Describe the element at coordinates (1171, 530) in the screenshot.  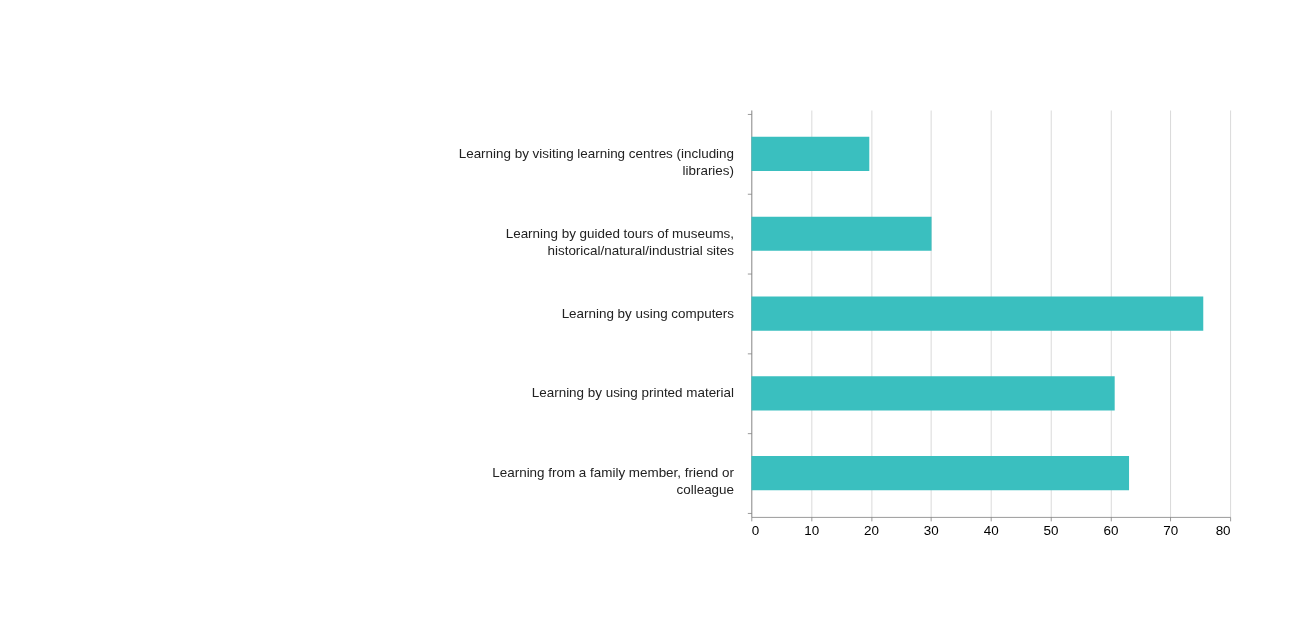
I see `x-tick-label: 70` at that location.